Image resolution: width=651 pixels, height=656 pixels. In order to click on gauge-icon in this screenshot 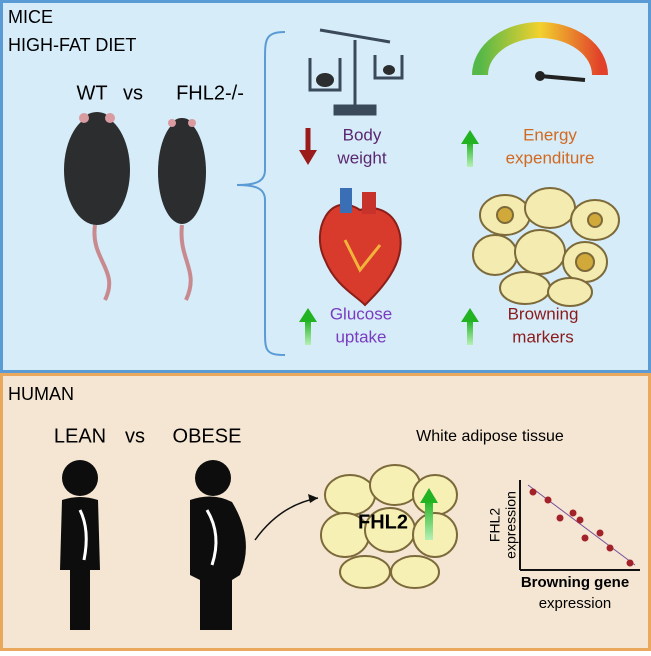, I will do `click(540, 52)`.